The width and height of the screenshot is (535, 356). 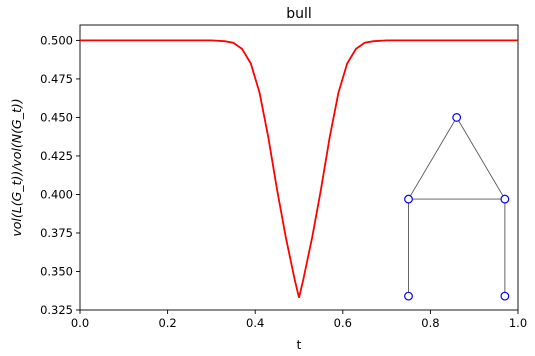 I want to click on y-tick-label: 0.375, so click(x=56, y=233).